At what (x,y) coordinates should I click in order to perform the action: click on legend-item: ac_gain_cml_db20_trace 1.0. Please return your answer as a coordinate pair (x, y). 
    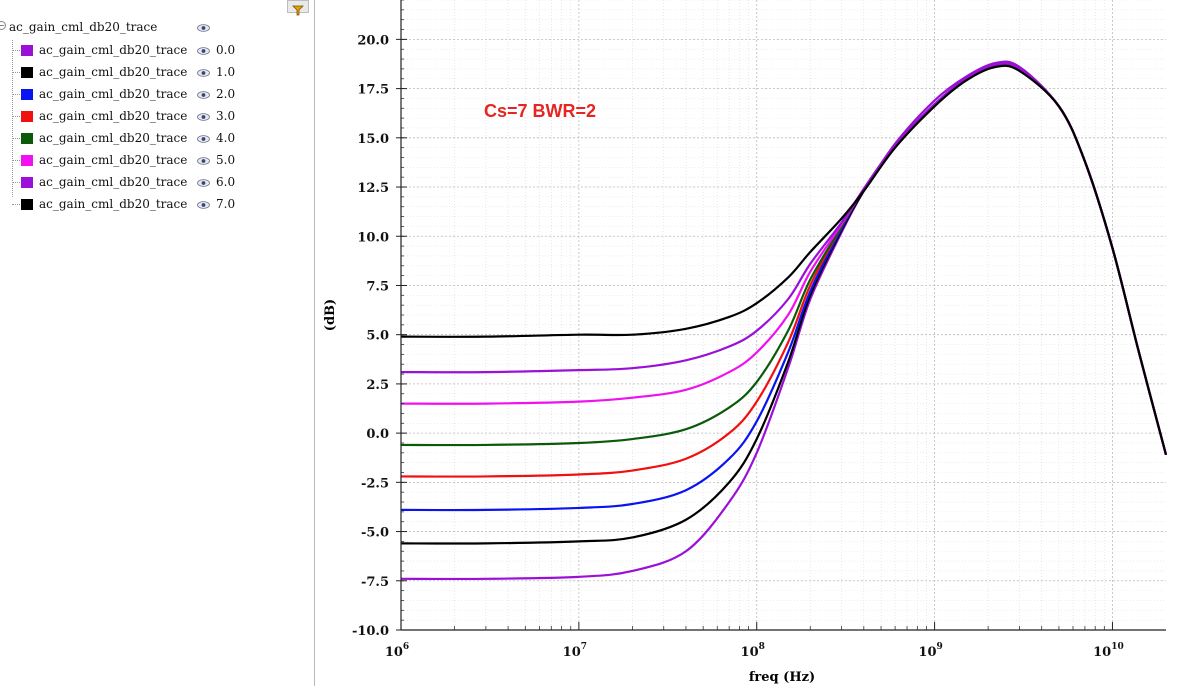
    Looking at the image, I should click on (150, 73).